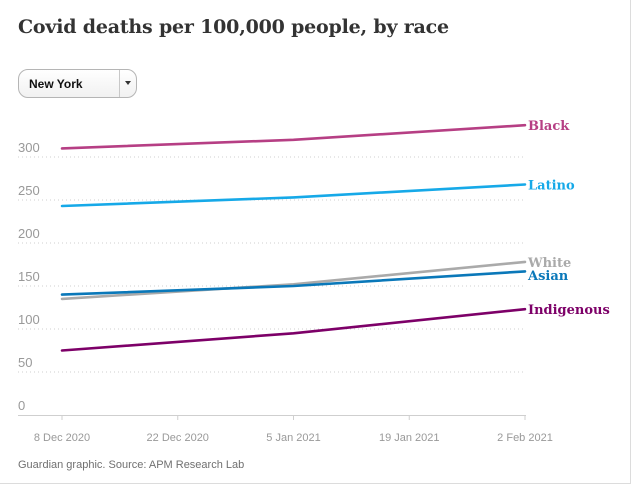 The height and width of the screenshot is (485, 632). I want to click on series-line-latino, so click(293, 195).